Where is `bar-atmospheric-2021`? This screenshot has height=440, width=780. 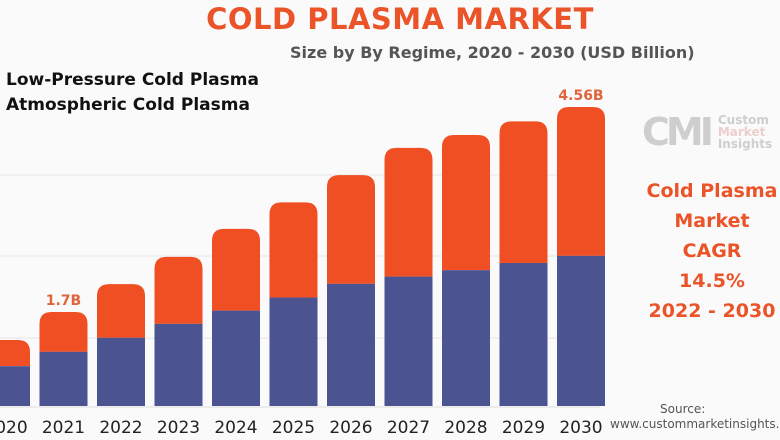
bar-atmospheric-2021 is located at coordinates (63, 332).